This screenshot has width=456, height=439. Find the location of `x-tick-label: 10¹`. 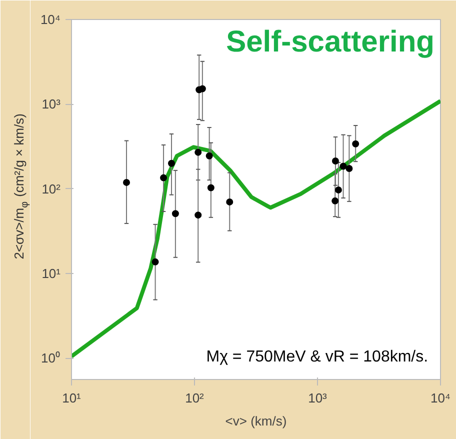

x-tick-label: 10¹ is located at coordinates (72, 398).